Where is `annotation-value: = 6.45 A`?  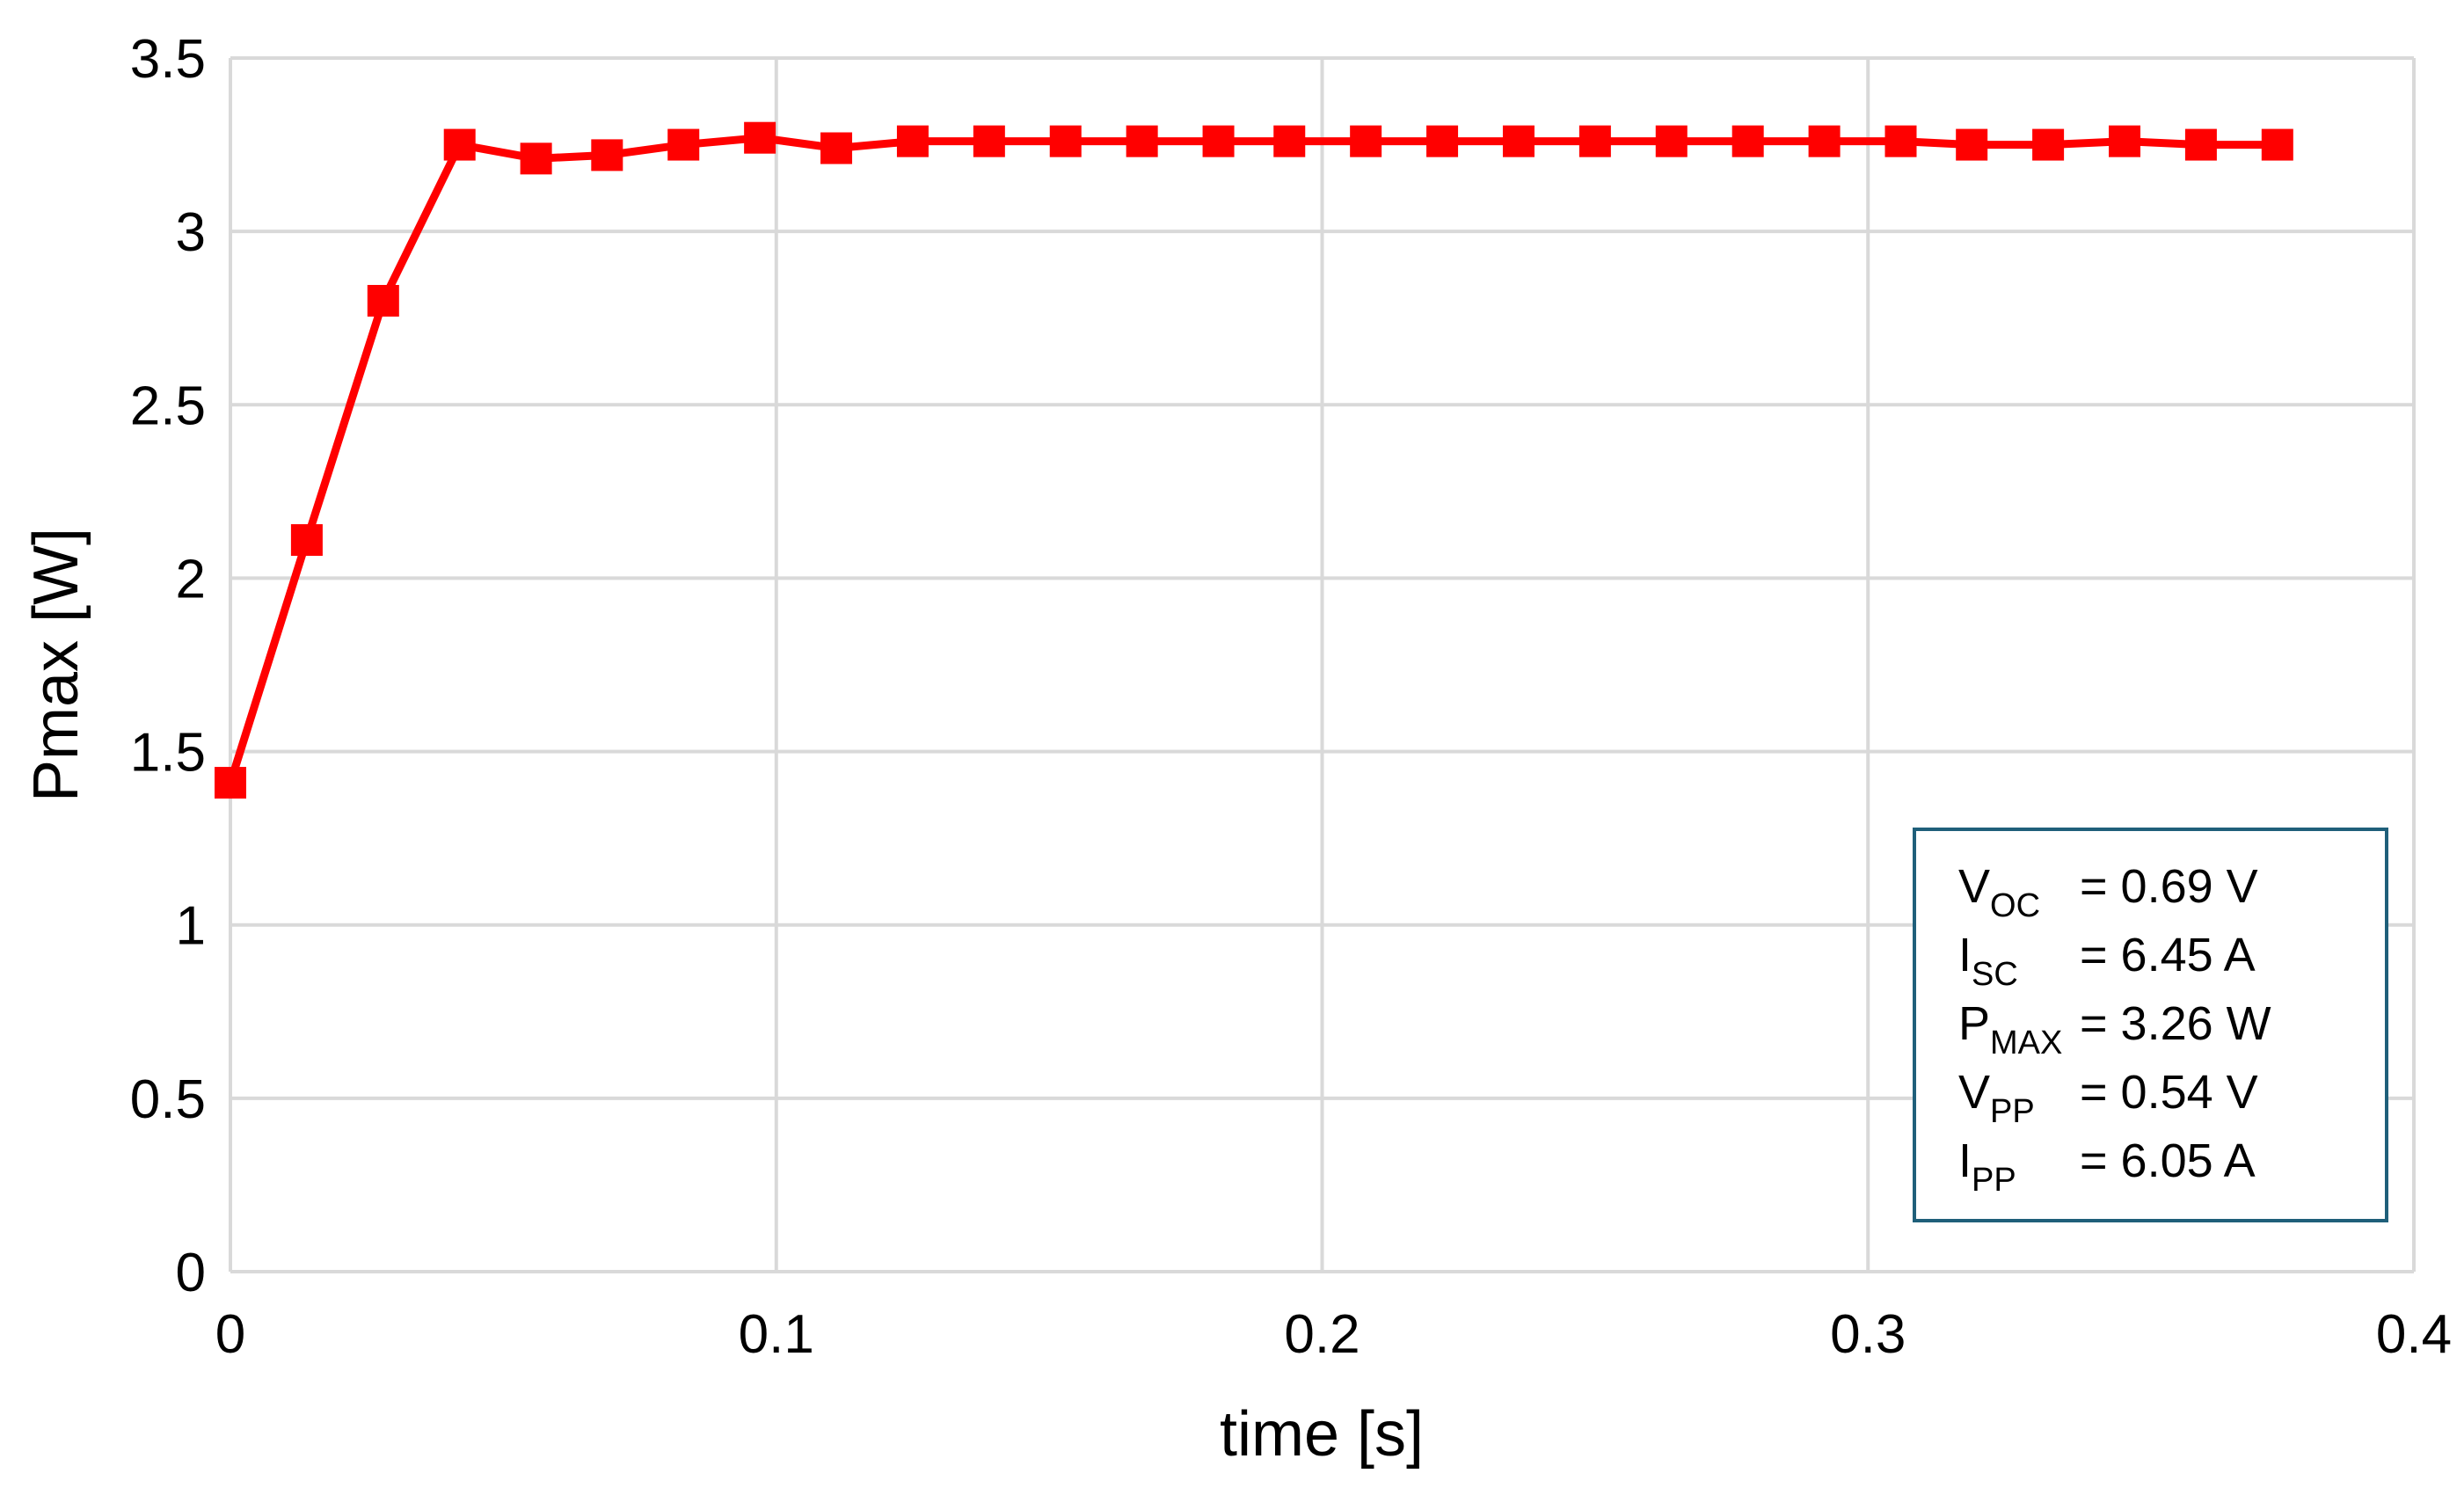
annotation-value: = 6.45 A is located at coordinates (2168, 955).